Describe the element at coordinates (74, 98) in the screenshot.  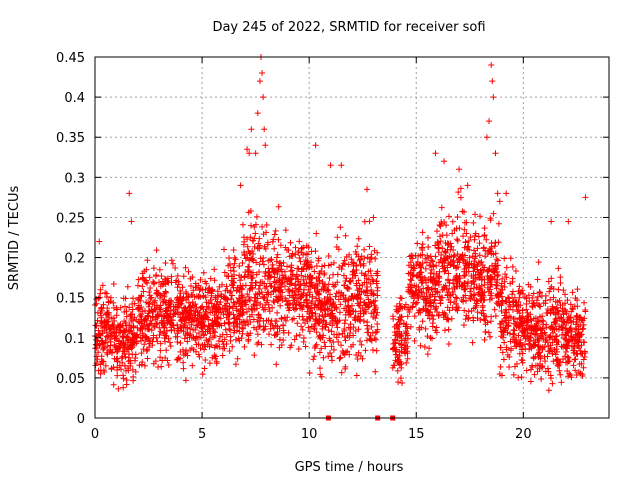
I see `y-tick-label: 0.4` at that location.